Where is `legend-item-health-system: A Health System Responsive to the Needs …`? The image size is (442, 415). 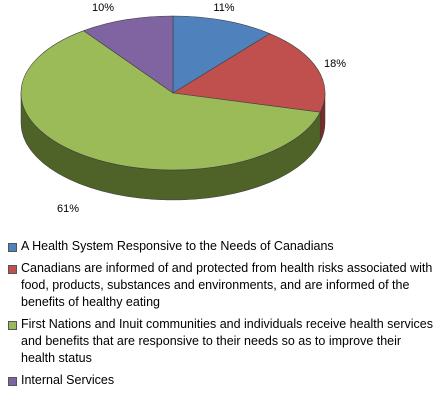
legend-item-health-system: A Health System Responsive to the Needs … is located at coordinates (222, 246).